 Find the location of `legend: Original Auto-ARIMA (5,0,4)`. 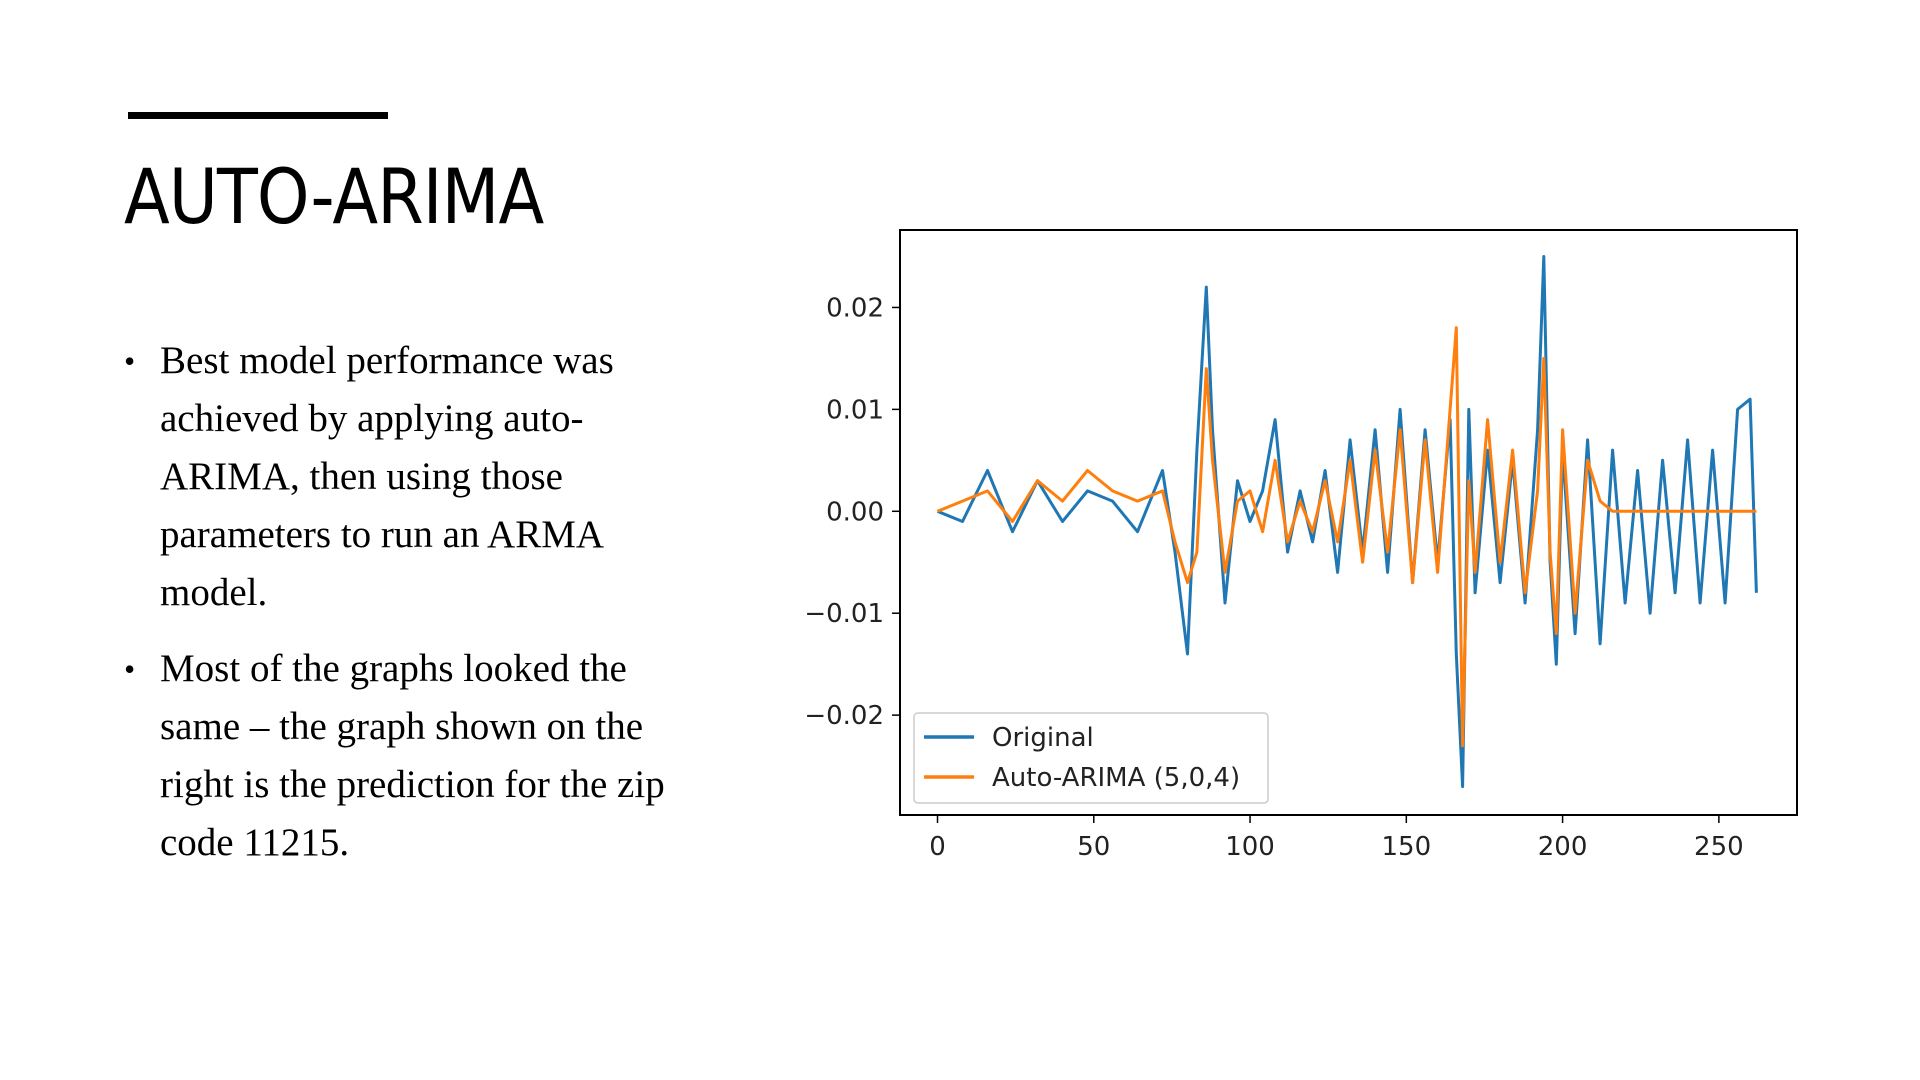

legend: Original Auto-ARIMA (5,0,4) is located at coordinates (1091, 758).